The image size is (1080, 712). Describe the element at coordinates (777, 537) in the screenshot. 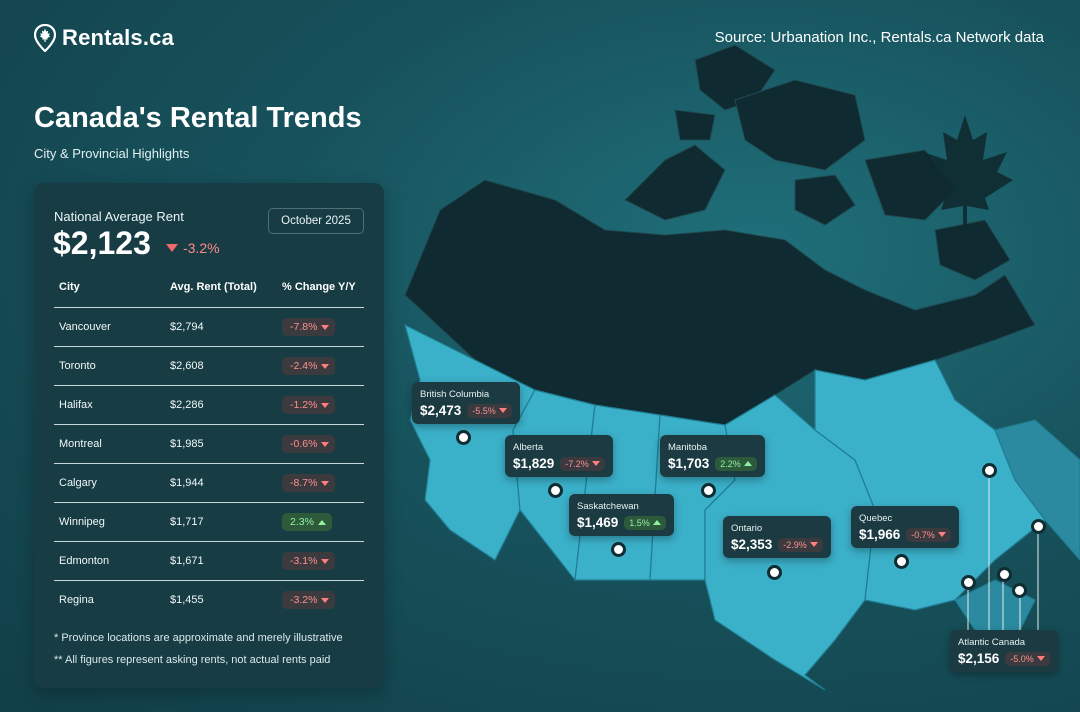

I see `callout-on: Ontario $2,353 -2.9%` at that location.